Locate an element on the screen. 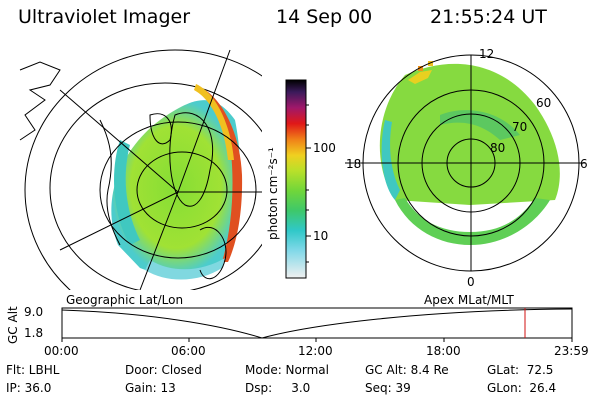 This screenshot has height=400, width=600. seq-info: Seq: 39 is located at coordinates (388, 388).